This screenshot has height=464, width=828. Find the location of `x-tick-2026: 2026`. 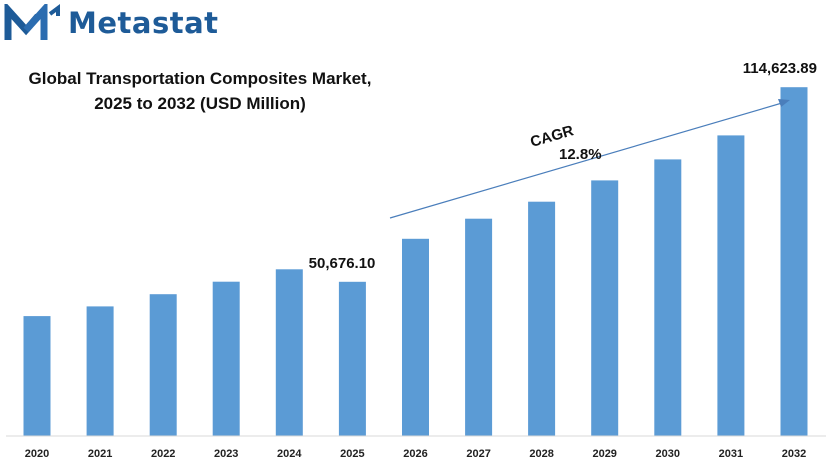

x-tick-2026: 2026 is located at coordinates (415, 454).